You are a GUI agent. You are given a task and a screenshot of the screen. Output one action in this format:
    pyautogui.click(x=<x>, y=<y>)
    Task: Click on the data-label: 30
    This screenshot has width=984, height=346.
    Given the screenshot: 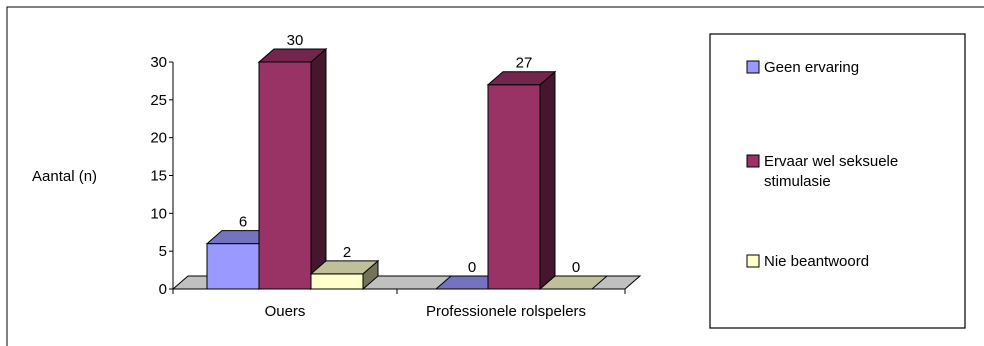 What is the action you would take?
    pyautogui.click(x=295, y=40)
    